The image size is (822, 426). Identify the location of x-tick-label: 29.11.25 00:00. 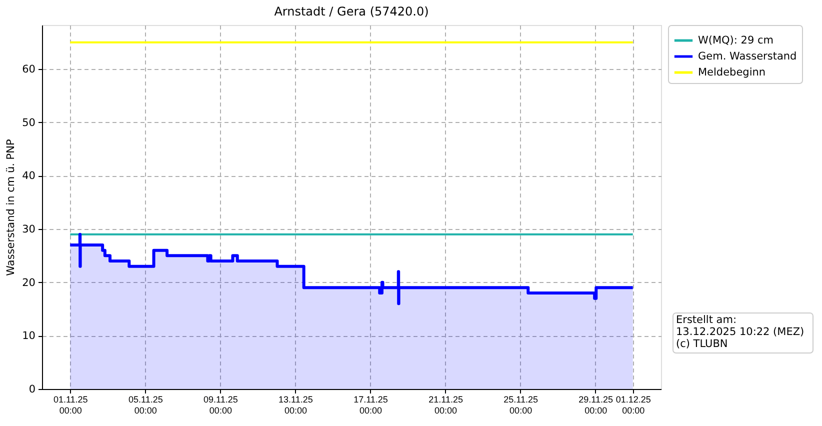
(596, 405).